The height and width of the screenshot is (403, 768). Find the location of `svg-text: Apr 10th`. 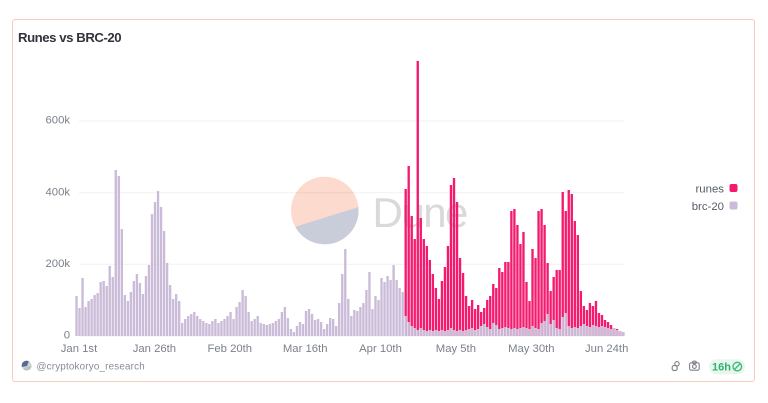

svg-text: Apr 10th is located at coordinates (380, 349).